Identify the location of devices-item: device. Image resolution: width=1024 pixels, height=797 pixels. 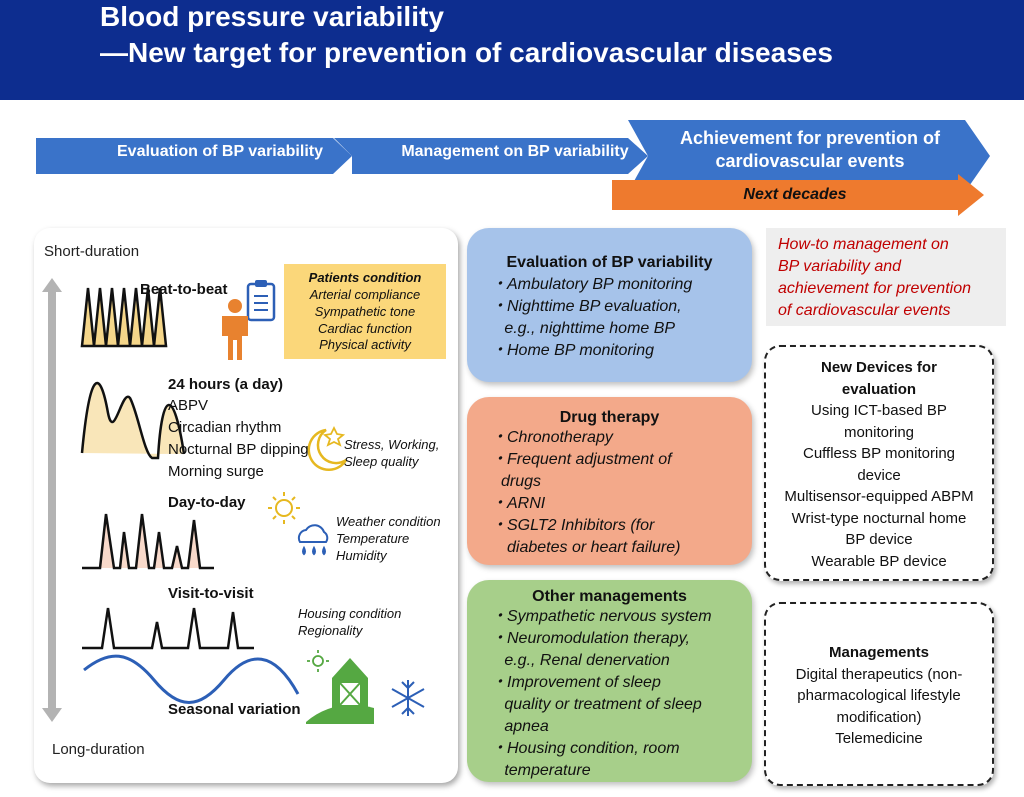
(879, 475).